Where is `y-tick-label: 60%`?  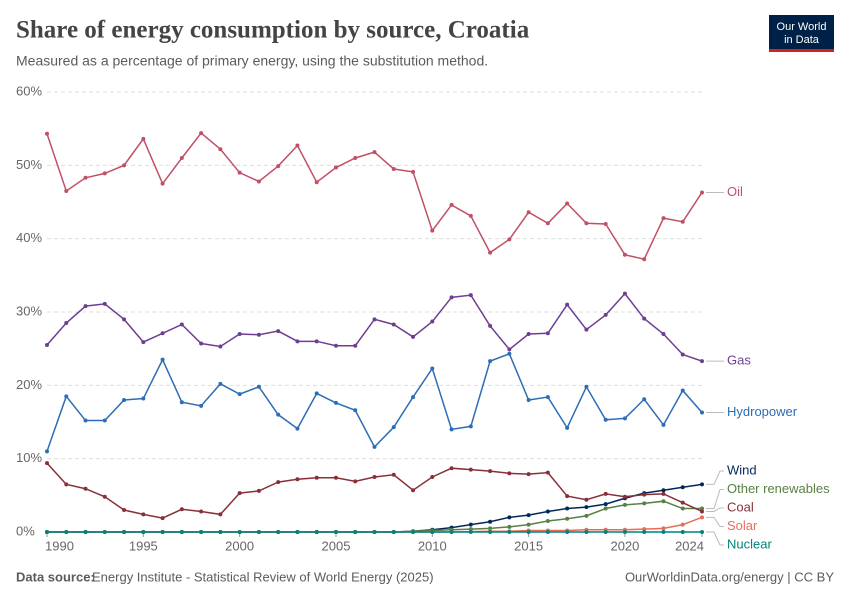
y-tick-label: 60% is located at coordinates (29, 90).